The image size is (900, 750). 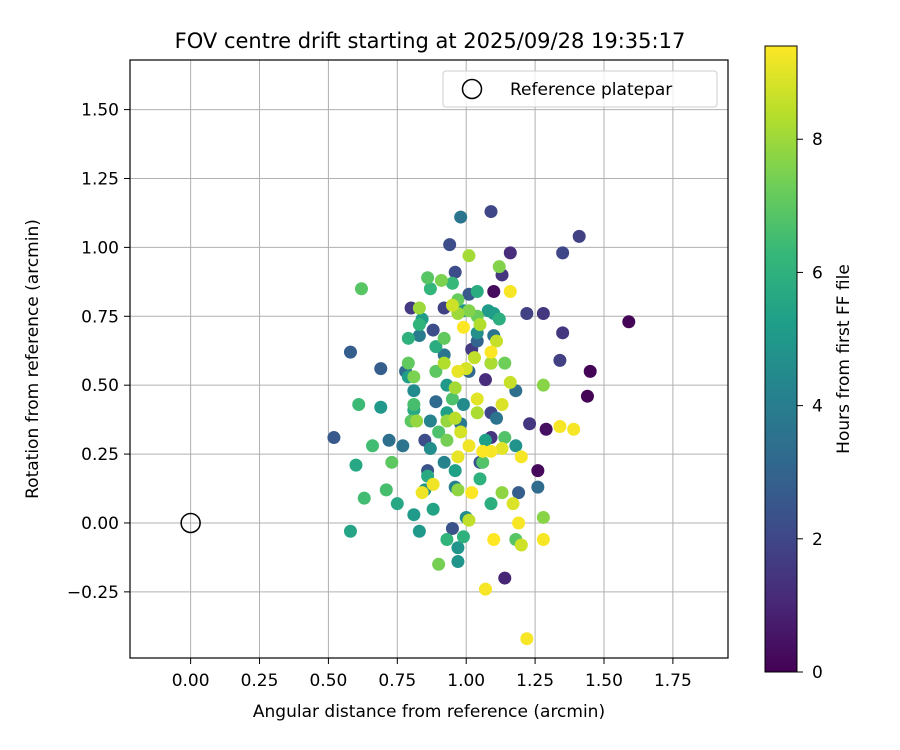 I want to click on colorbar-ticks: 0 2 4 6 8, so click(x=810, y=406).